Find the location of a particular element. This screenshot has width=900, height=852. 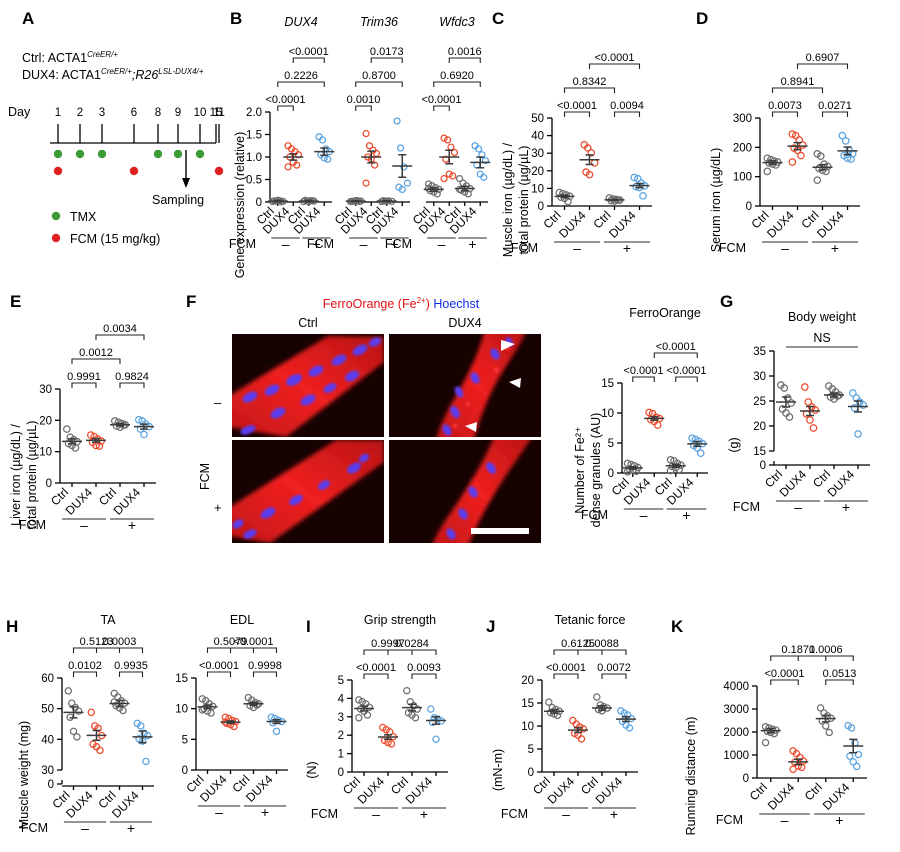

micrograph-ctrl-plus is located at coordinates (308, 491).